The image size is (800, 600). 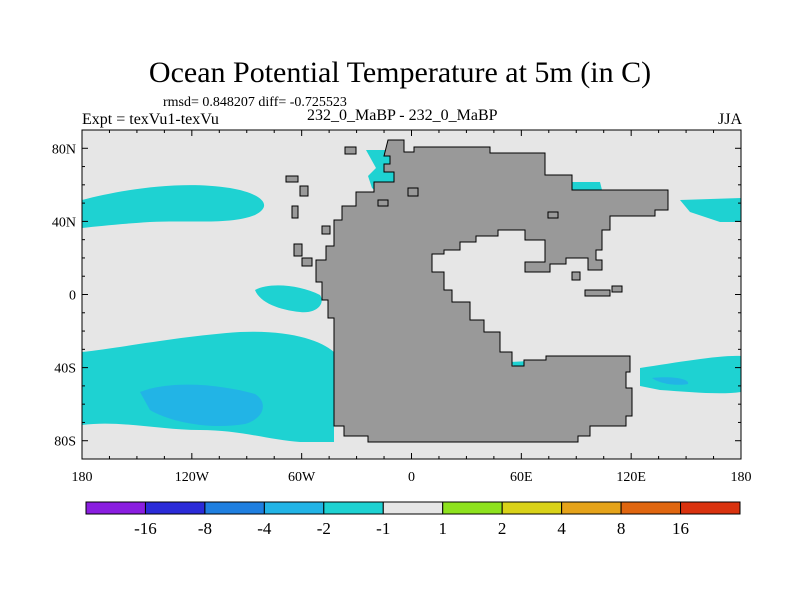 What do you see at coordinates (521, 477) in the screenshot?
I see `x-tick-label: 60E` at bounding box center [521, 477].